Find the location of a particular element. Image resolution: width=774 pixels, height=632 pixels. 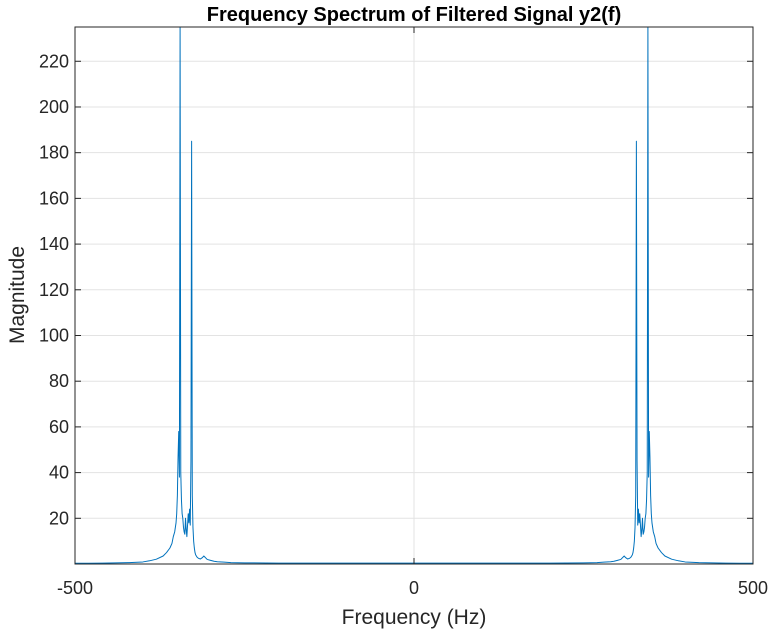

y-tick-label: 200 is located at coordinates (54, 107).